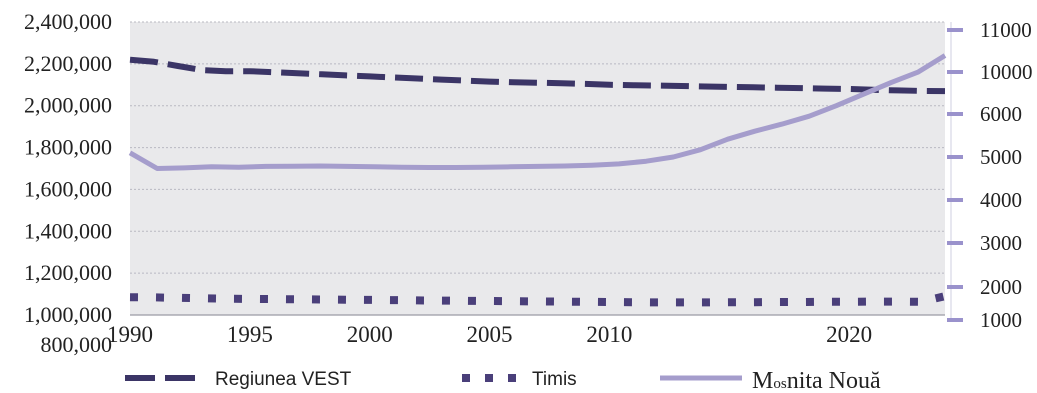  What do you see at coordinates (68, 230) in the screenshot?
I see `y-left-tick-label: 1,400,000` at bounding box center [68, 230].